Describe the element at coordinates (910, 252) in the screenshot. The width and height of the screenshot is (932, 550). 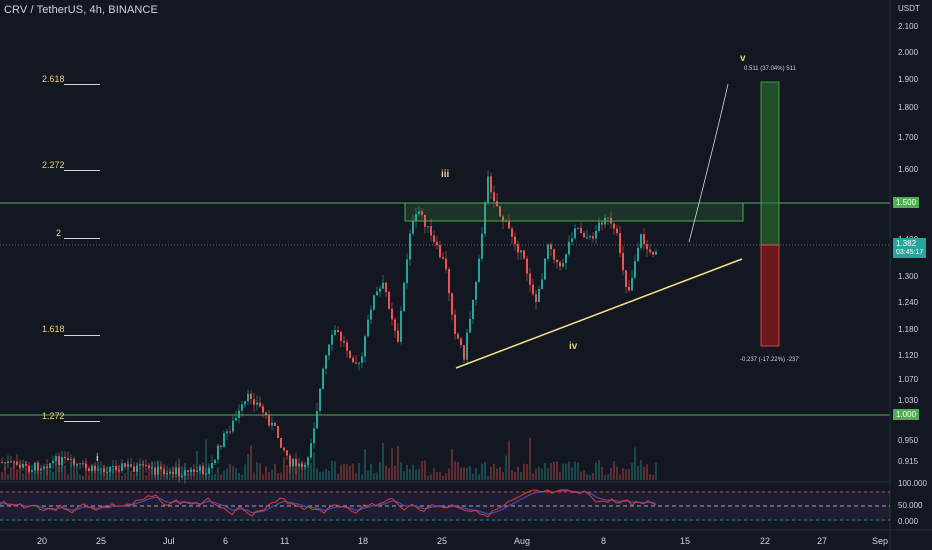
I see `bar-countdown: 03:45:17` at that location.